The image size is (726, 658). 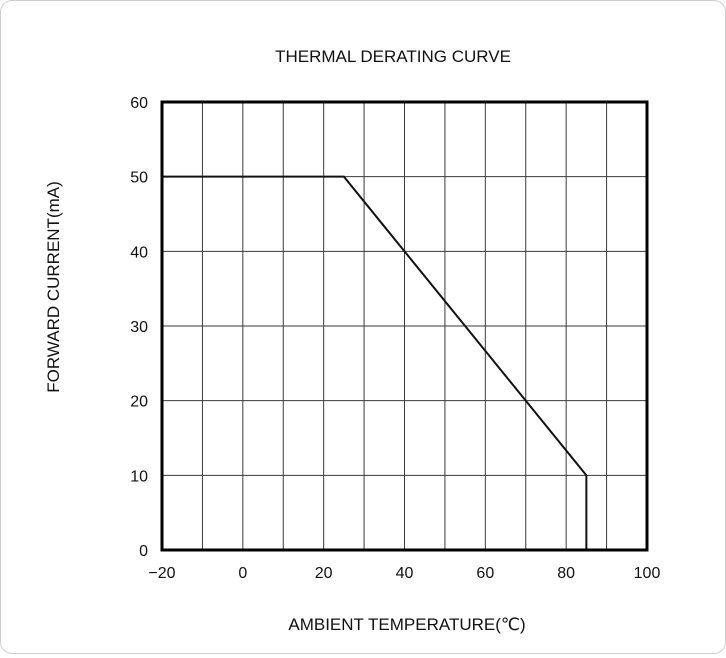 I want to click on y-tick-labels: 0 10 20 30 40 50 60, so click(x=139, y=327).